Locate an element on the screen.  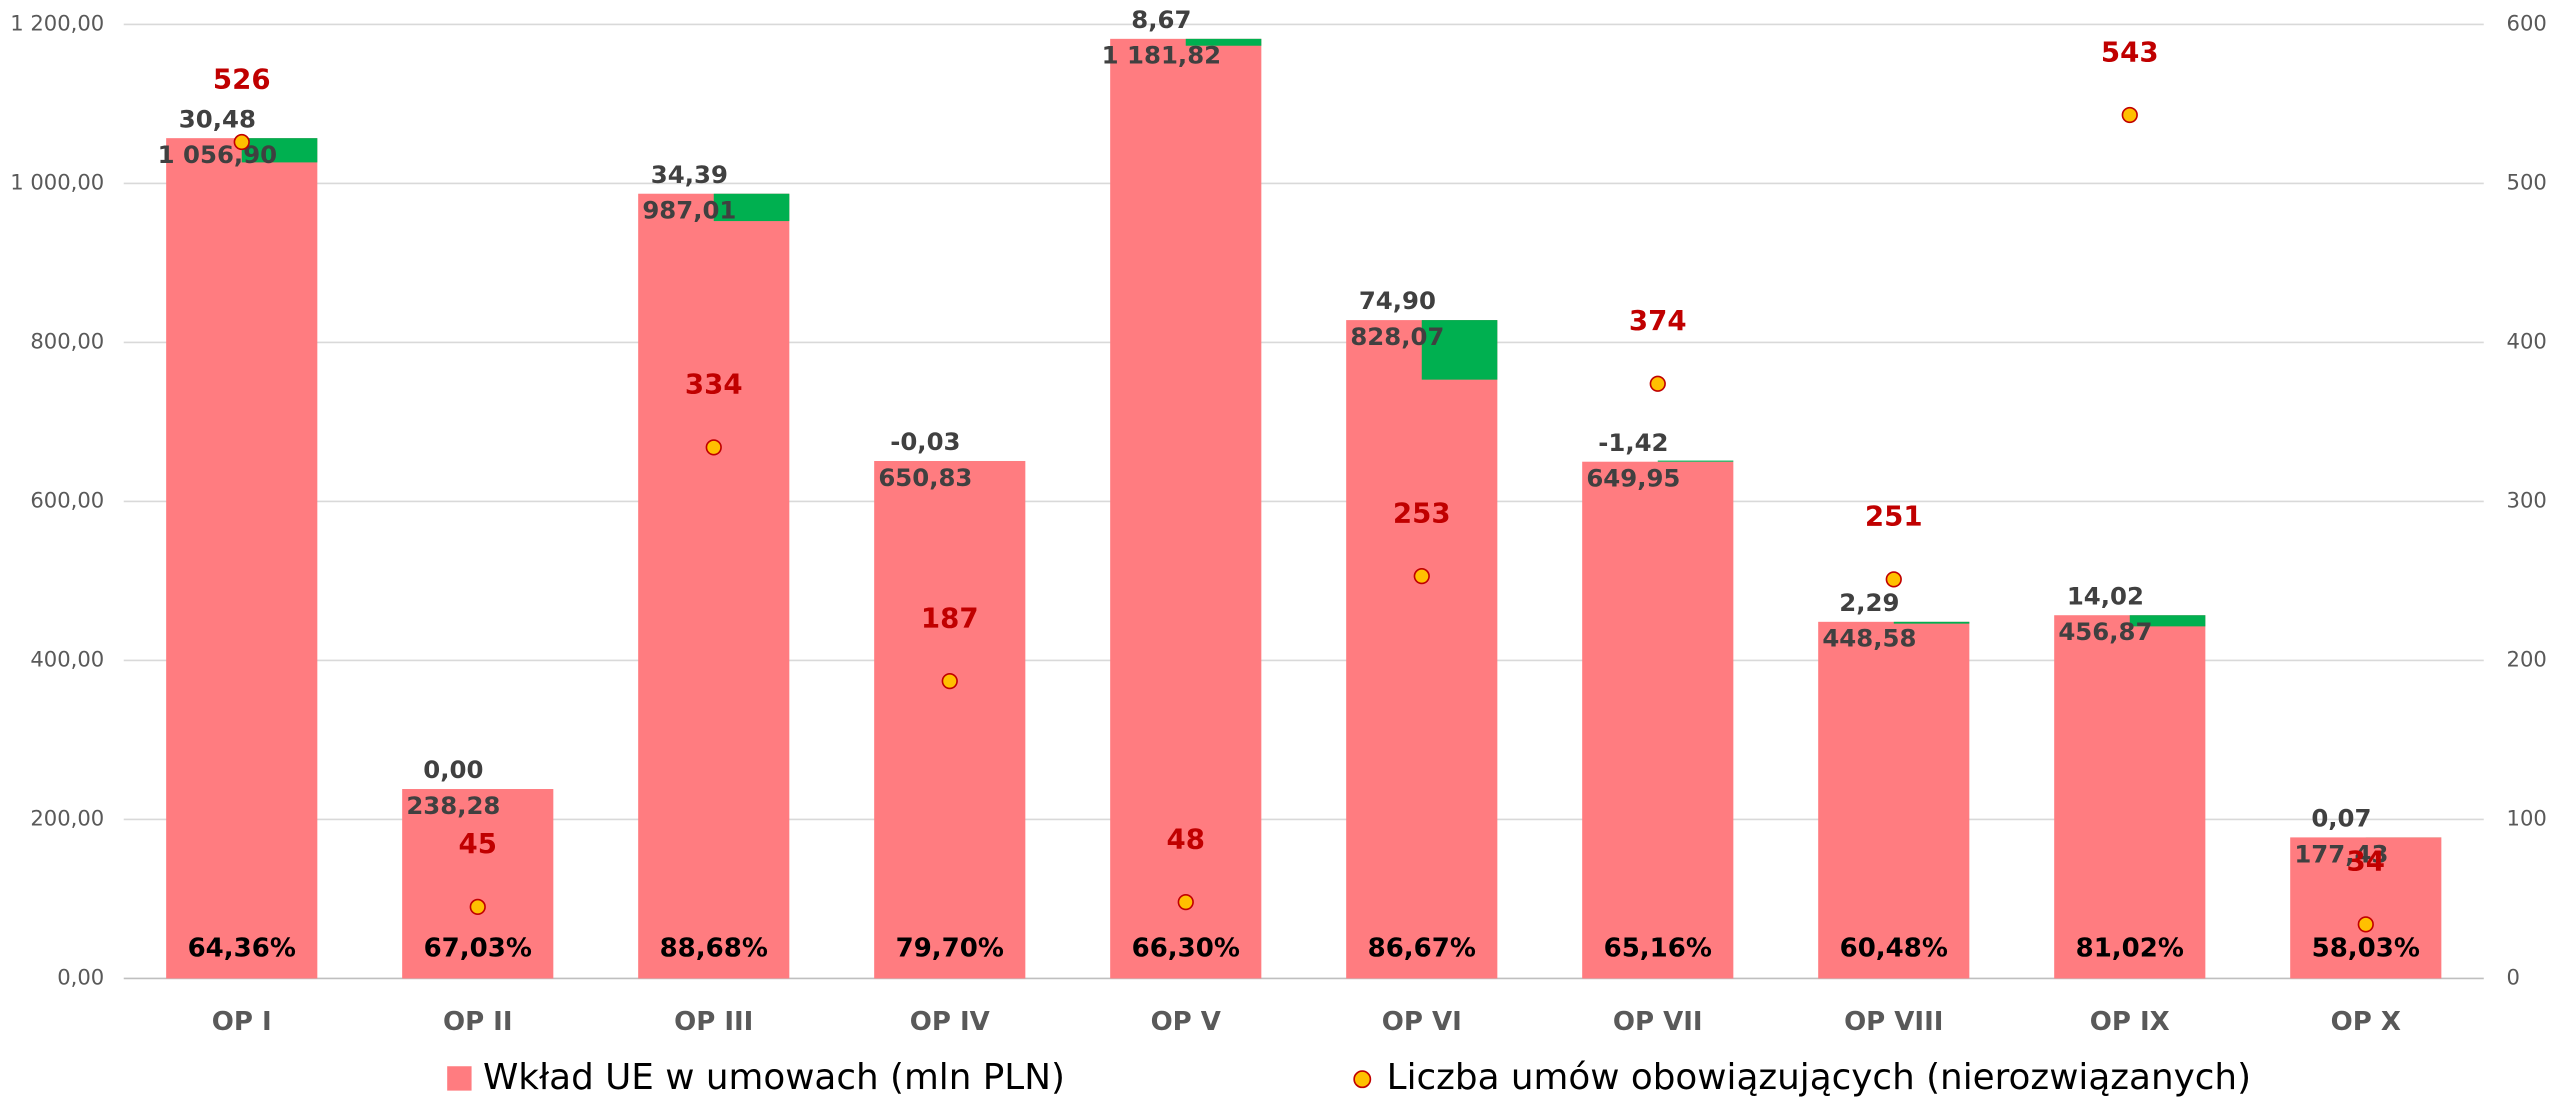
x-tick-label: OP IV is located at coordinates (950, 1022).